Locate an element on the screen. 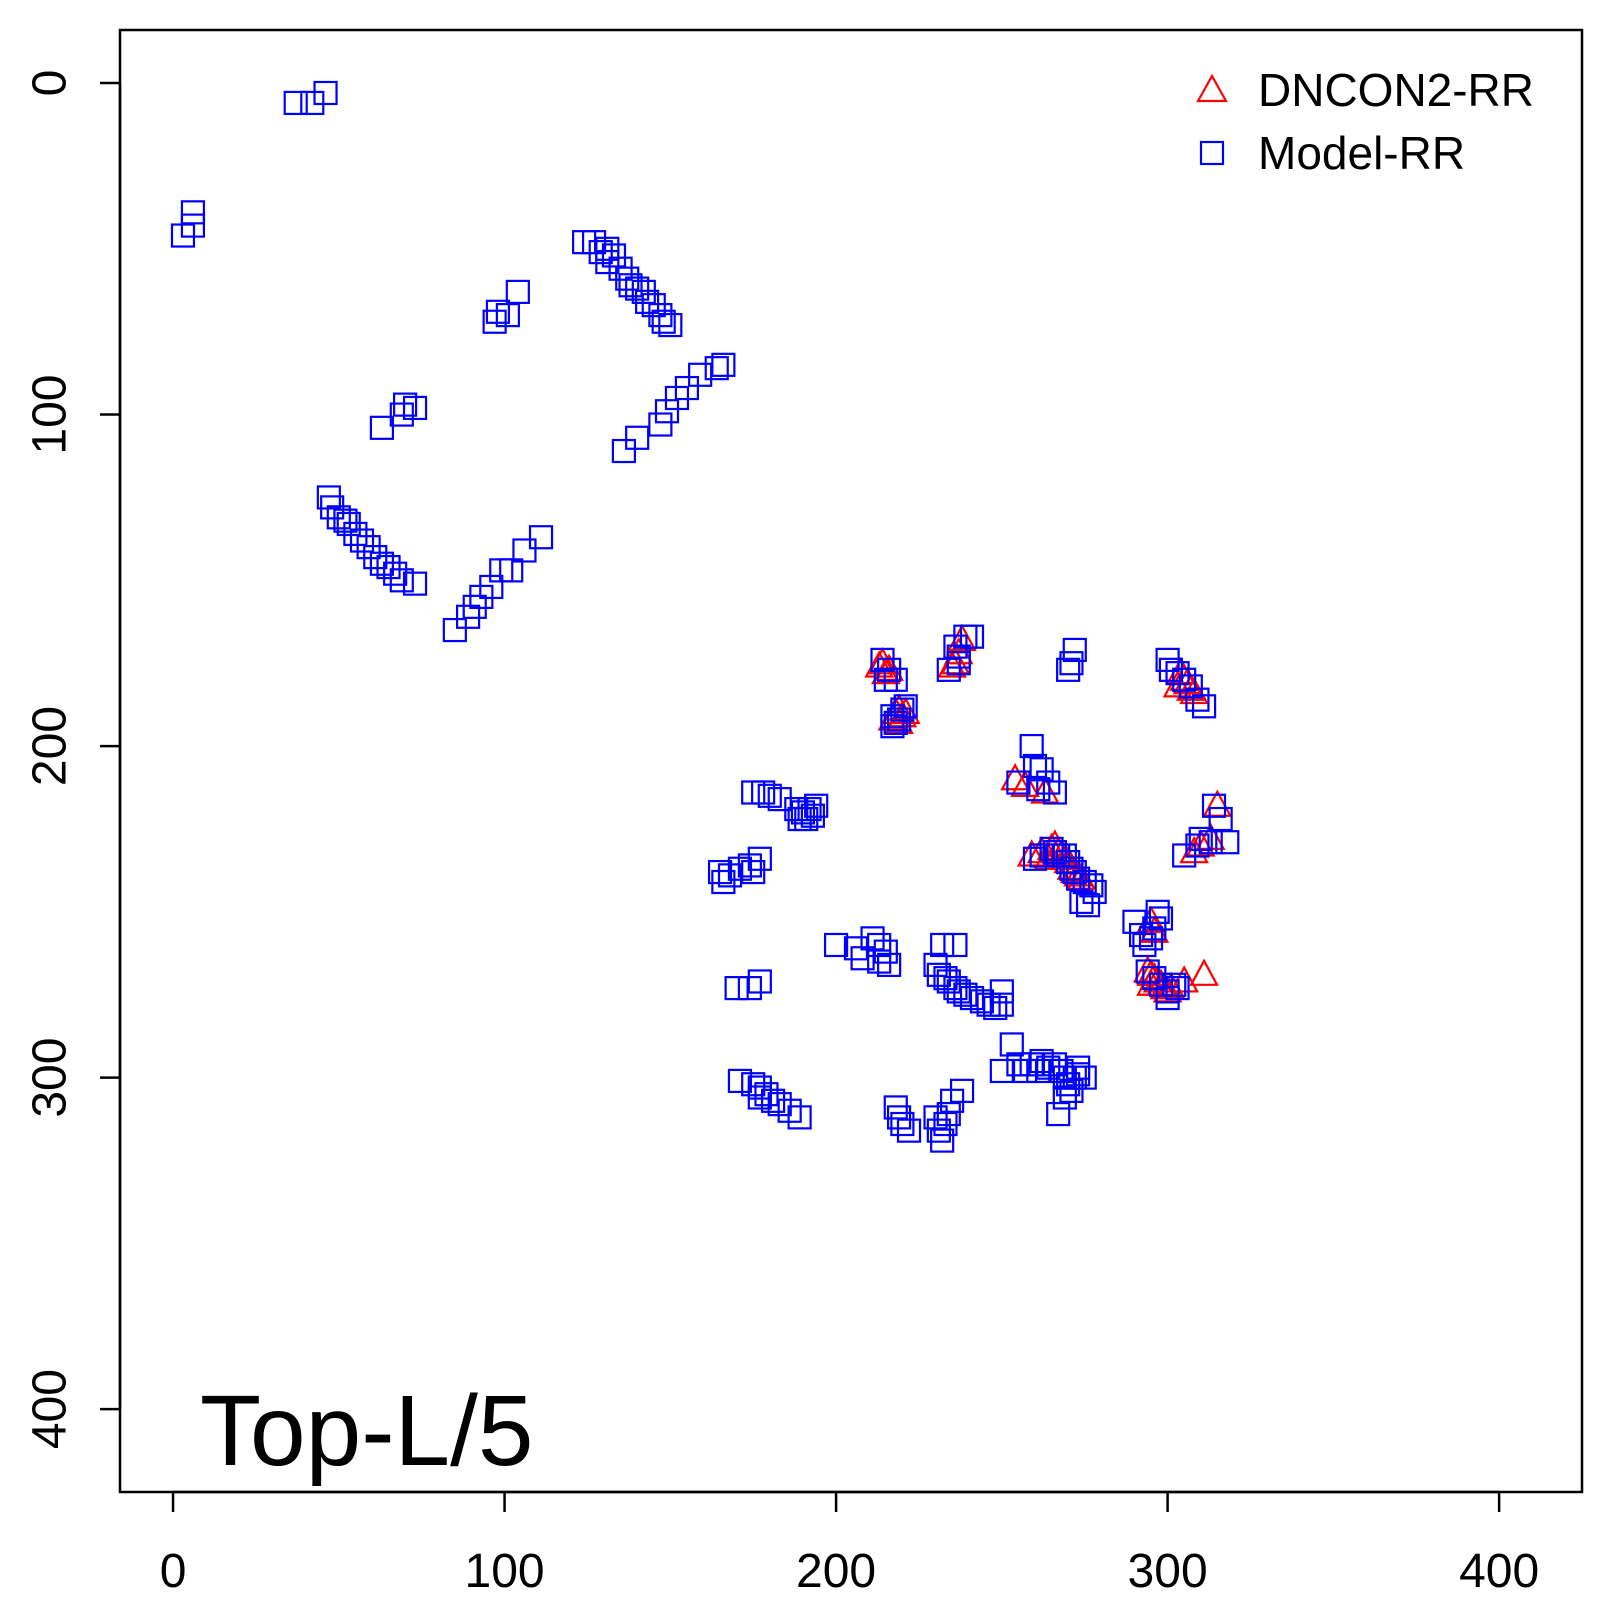 The height and width of the screenshot is (1600, 1600). x-axis: 0 100 200 300 400 is located at coordinates (849, 1544).